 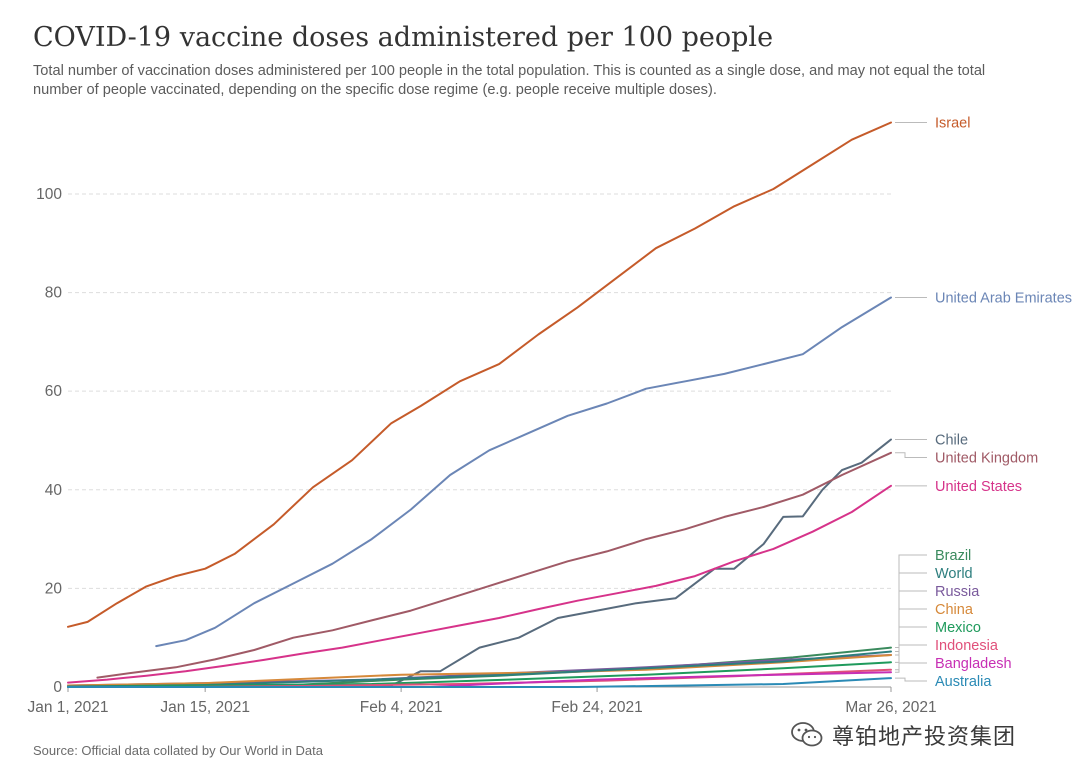 What do you see at coordinates (963, 682) in the screenshot?
I see `series-label-australia: Australia` at bounding box center [963, 682].